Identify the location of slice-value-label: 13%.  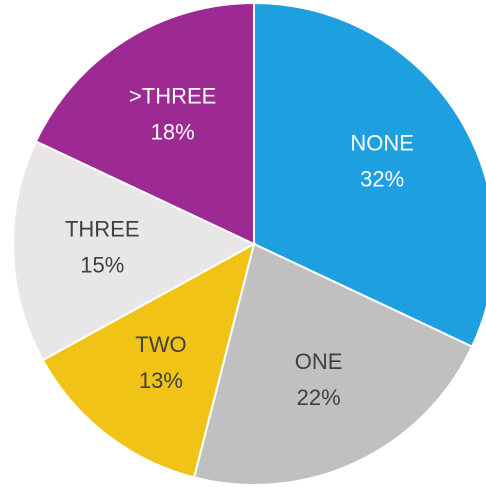
(161, 380).